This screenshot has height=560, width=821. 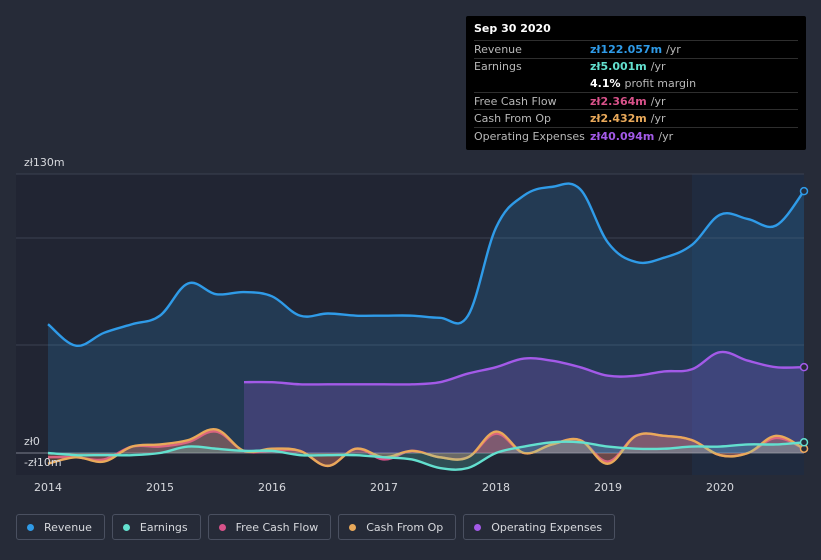 I want to click on cash-from-op-area, so click(x=426, y=447).